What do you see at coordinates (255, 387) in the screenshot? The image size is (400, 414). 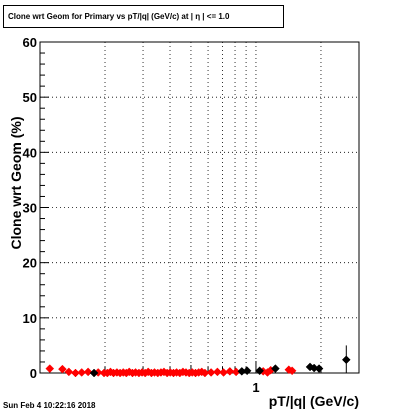 I see `x-tick-label: 1` at bounding box center [255, 387].